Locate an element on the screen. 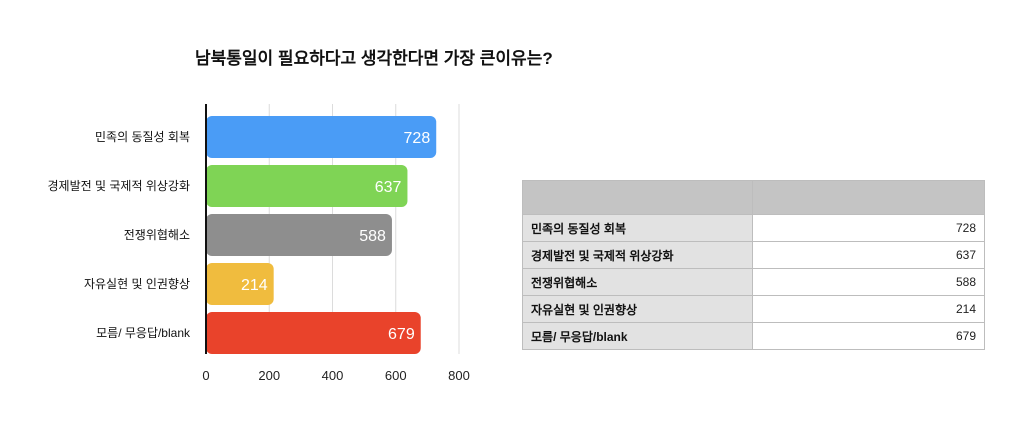 The image size is (1024, 421). table-row: 민족의 동질성 회복 728 is located at coordinates (753, 228).